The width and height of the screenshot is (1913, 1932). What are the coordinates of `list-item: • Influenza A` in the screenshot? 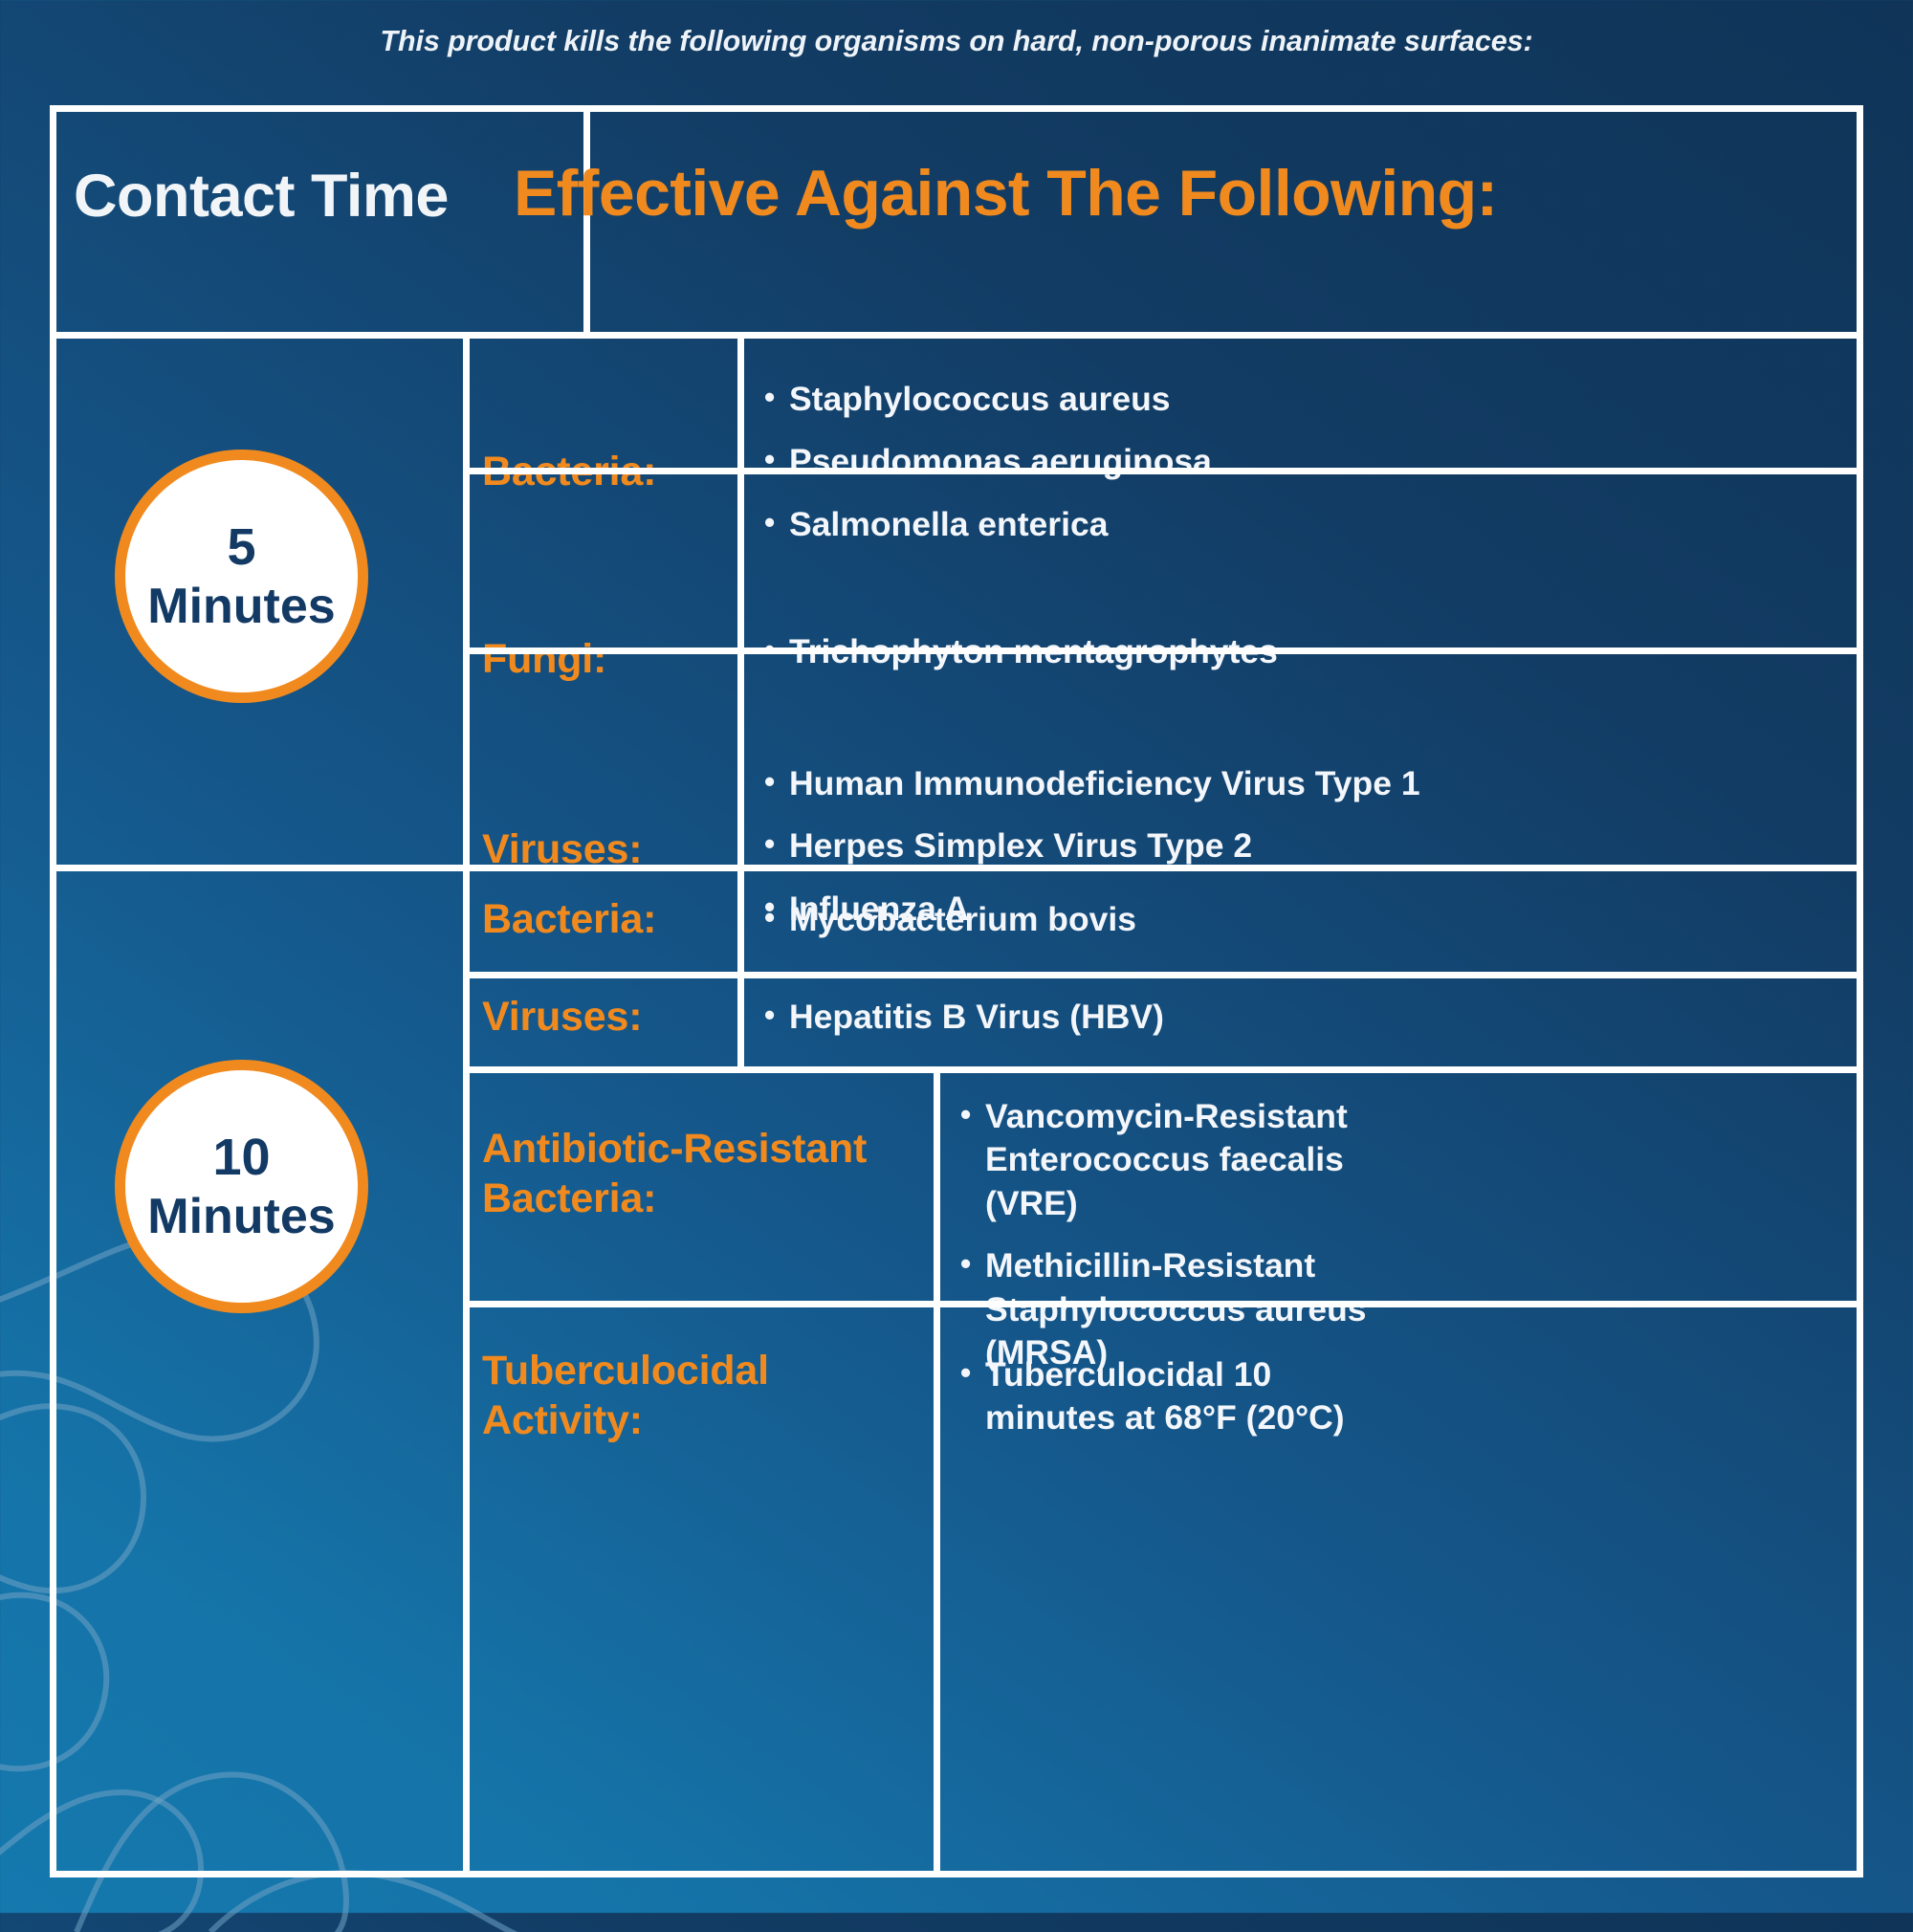 It's located at (1281, 909).